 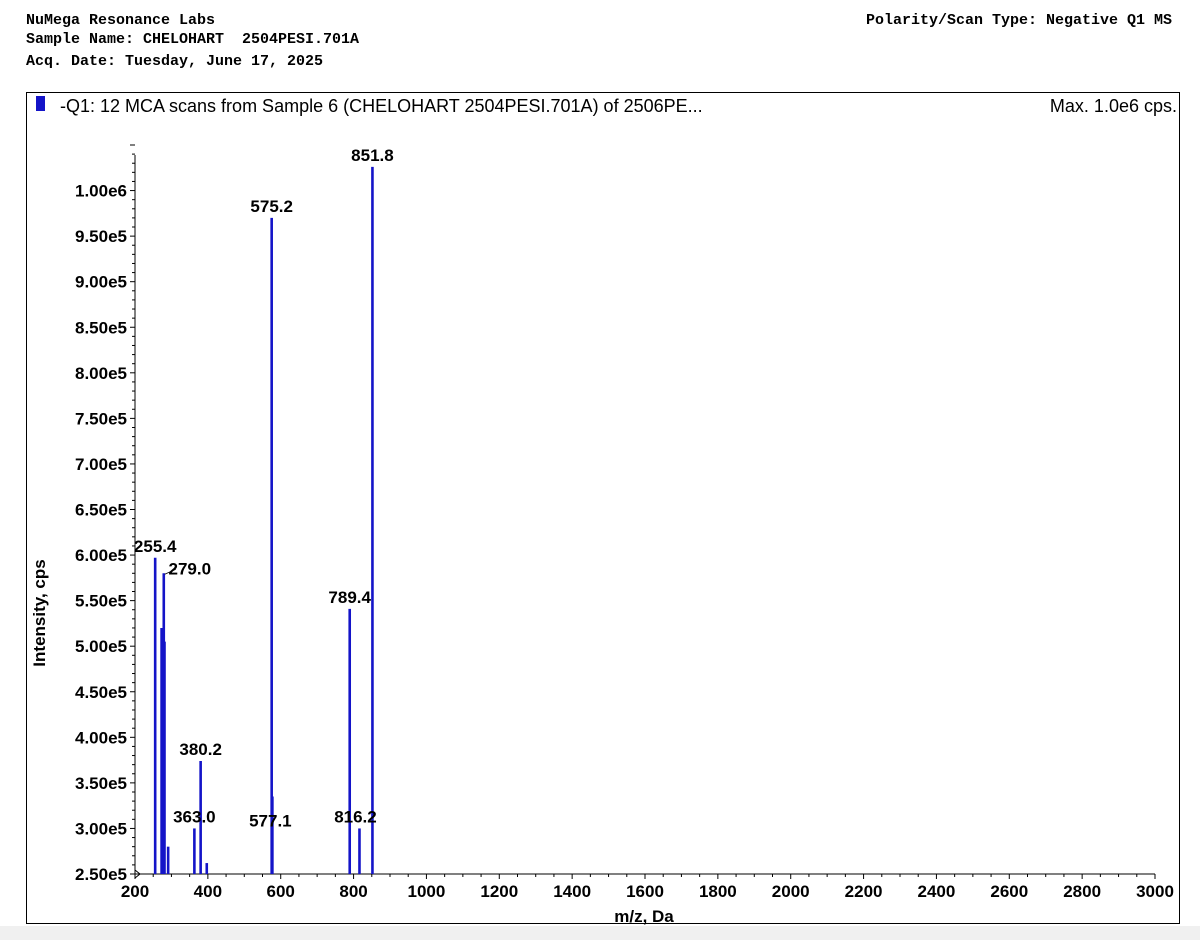 What do you see at coordinates (101, 418) in the screenshot?
I see `y-tick-label: 7.50e5` at bounding box center [101, 418].